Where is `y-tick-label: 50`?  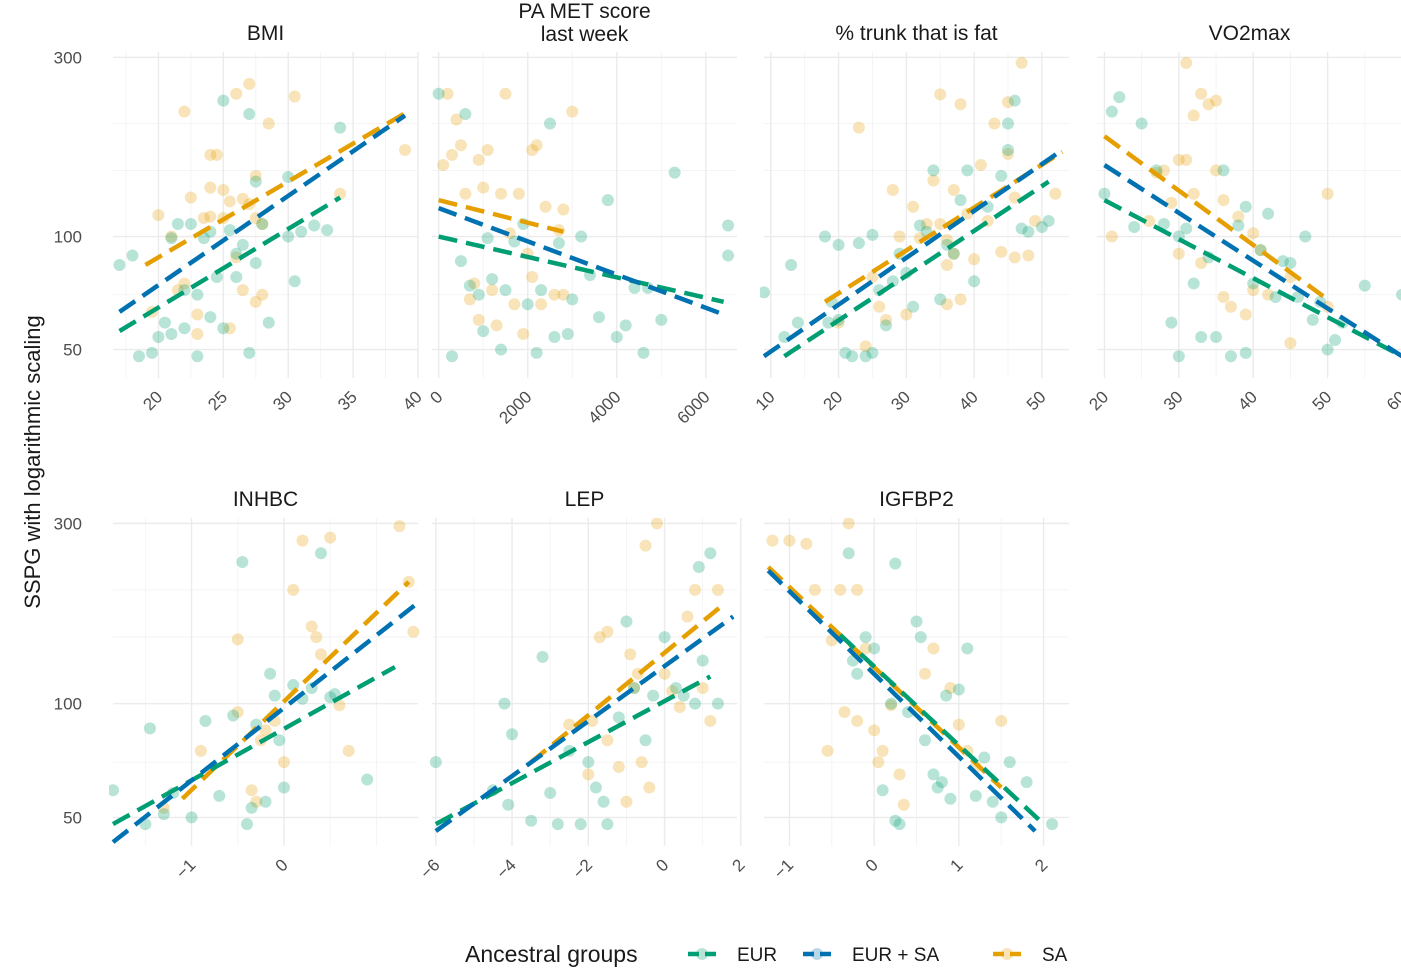
y-tick-label: 50 is located at coordinates (72, 350).